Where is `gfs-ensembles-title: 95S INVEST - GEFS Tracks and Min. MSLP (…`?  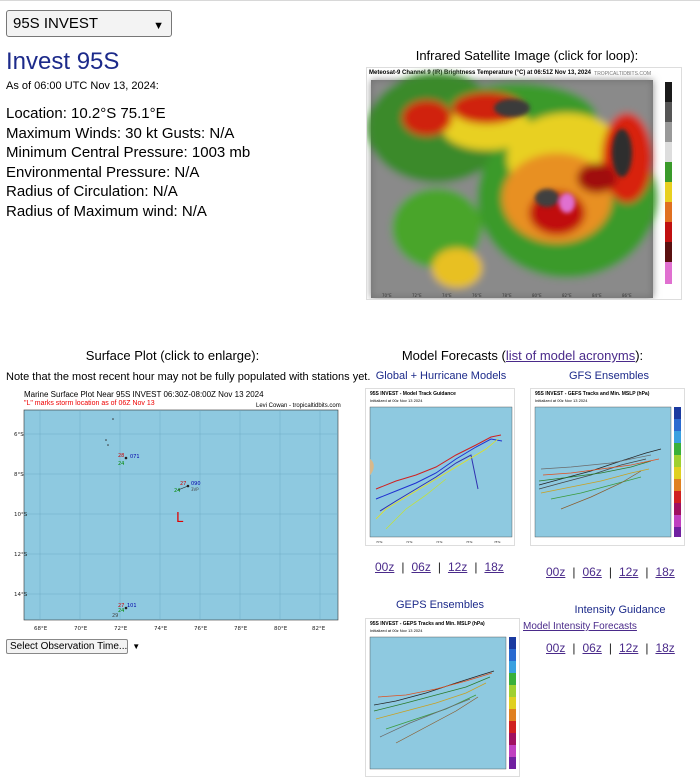 gfs-ensembles-title: 95S INVEST - GEFS Tracks and Min. MSLP (… is located at coordinates (592, 394).